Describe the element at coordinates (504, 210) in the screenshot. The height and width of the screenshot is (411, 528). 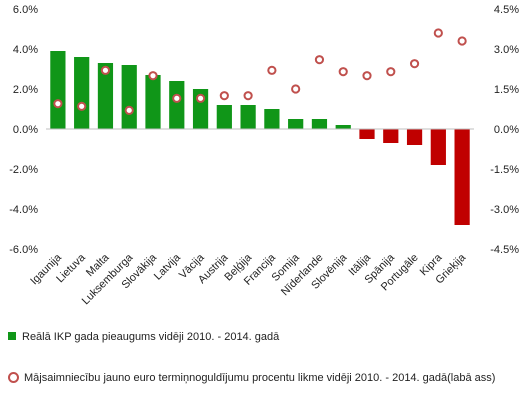
I see `right-tick-label: -3.0%` at that location.